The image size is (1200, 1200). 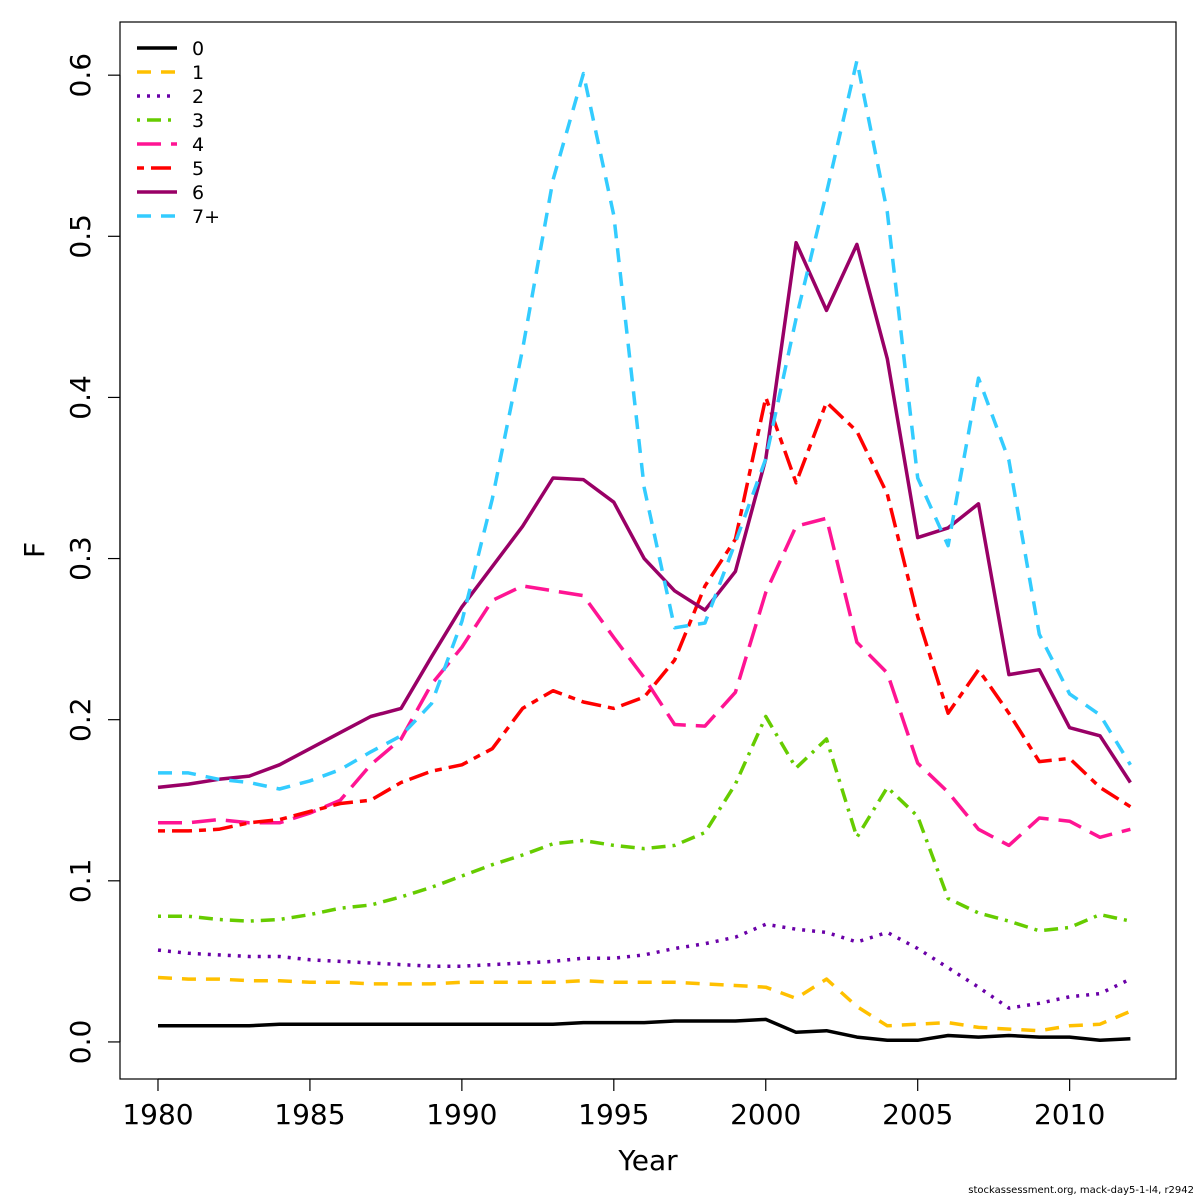 I want to click on legend-label: 2, so click(x=198, y=97).